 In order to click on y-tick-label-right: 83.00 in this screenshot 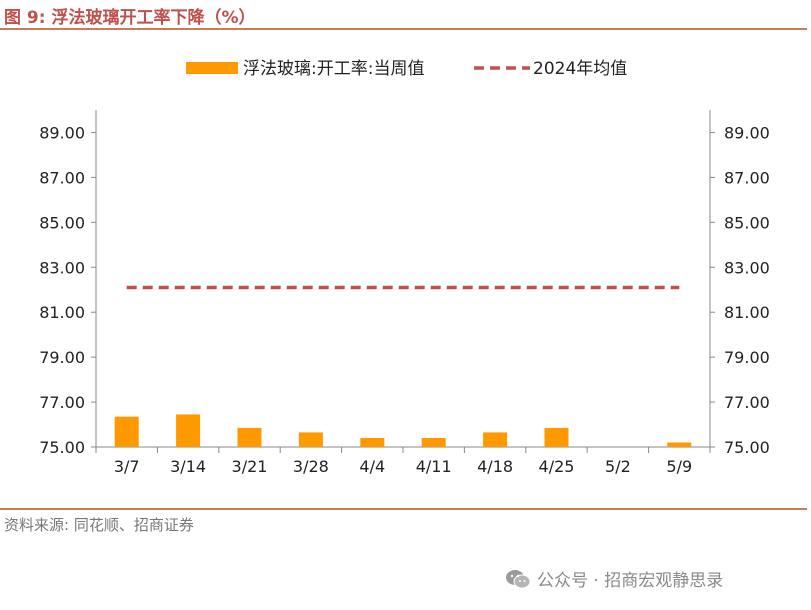, I will do `click(747, 267)`.